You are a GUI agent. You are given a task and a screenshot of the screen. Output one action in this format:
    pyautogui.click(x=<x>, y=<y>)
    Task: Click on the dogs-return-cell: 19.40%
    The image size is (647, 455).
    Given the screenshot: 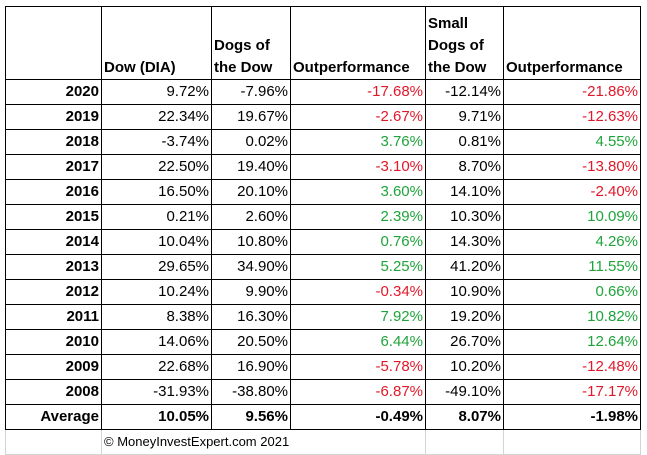 What is the action you would take?
    pyautogui.click(x=251, y=167)
    